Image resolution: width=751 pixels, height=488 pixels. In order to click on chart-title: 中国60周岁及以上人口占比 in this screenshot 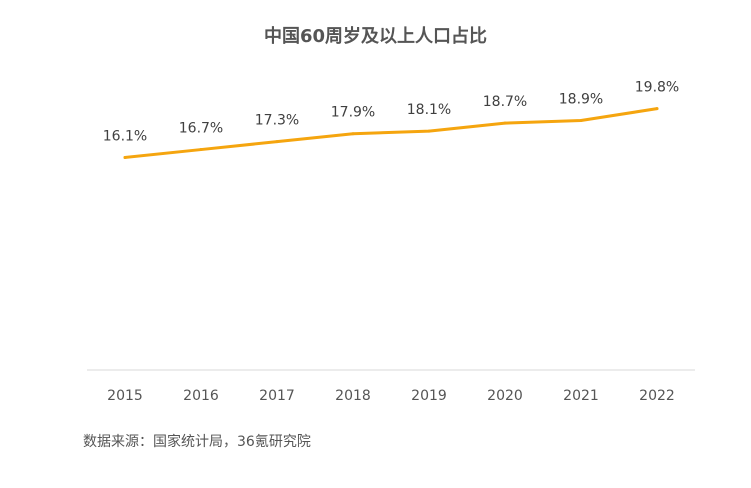, I will do `click(375, 36)`.